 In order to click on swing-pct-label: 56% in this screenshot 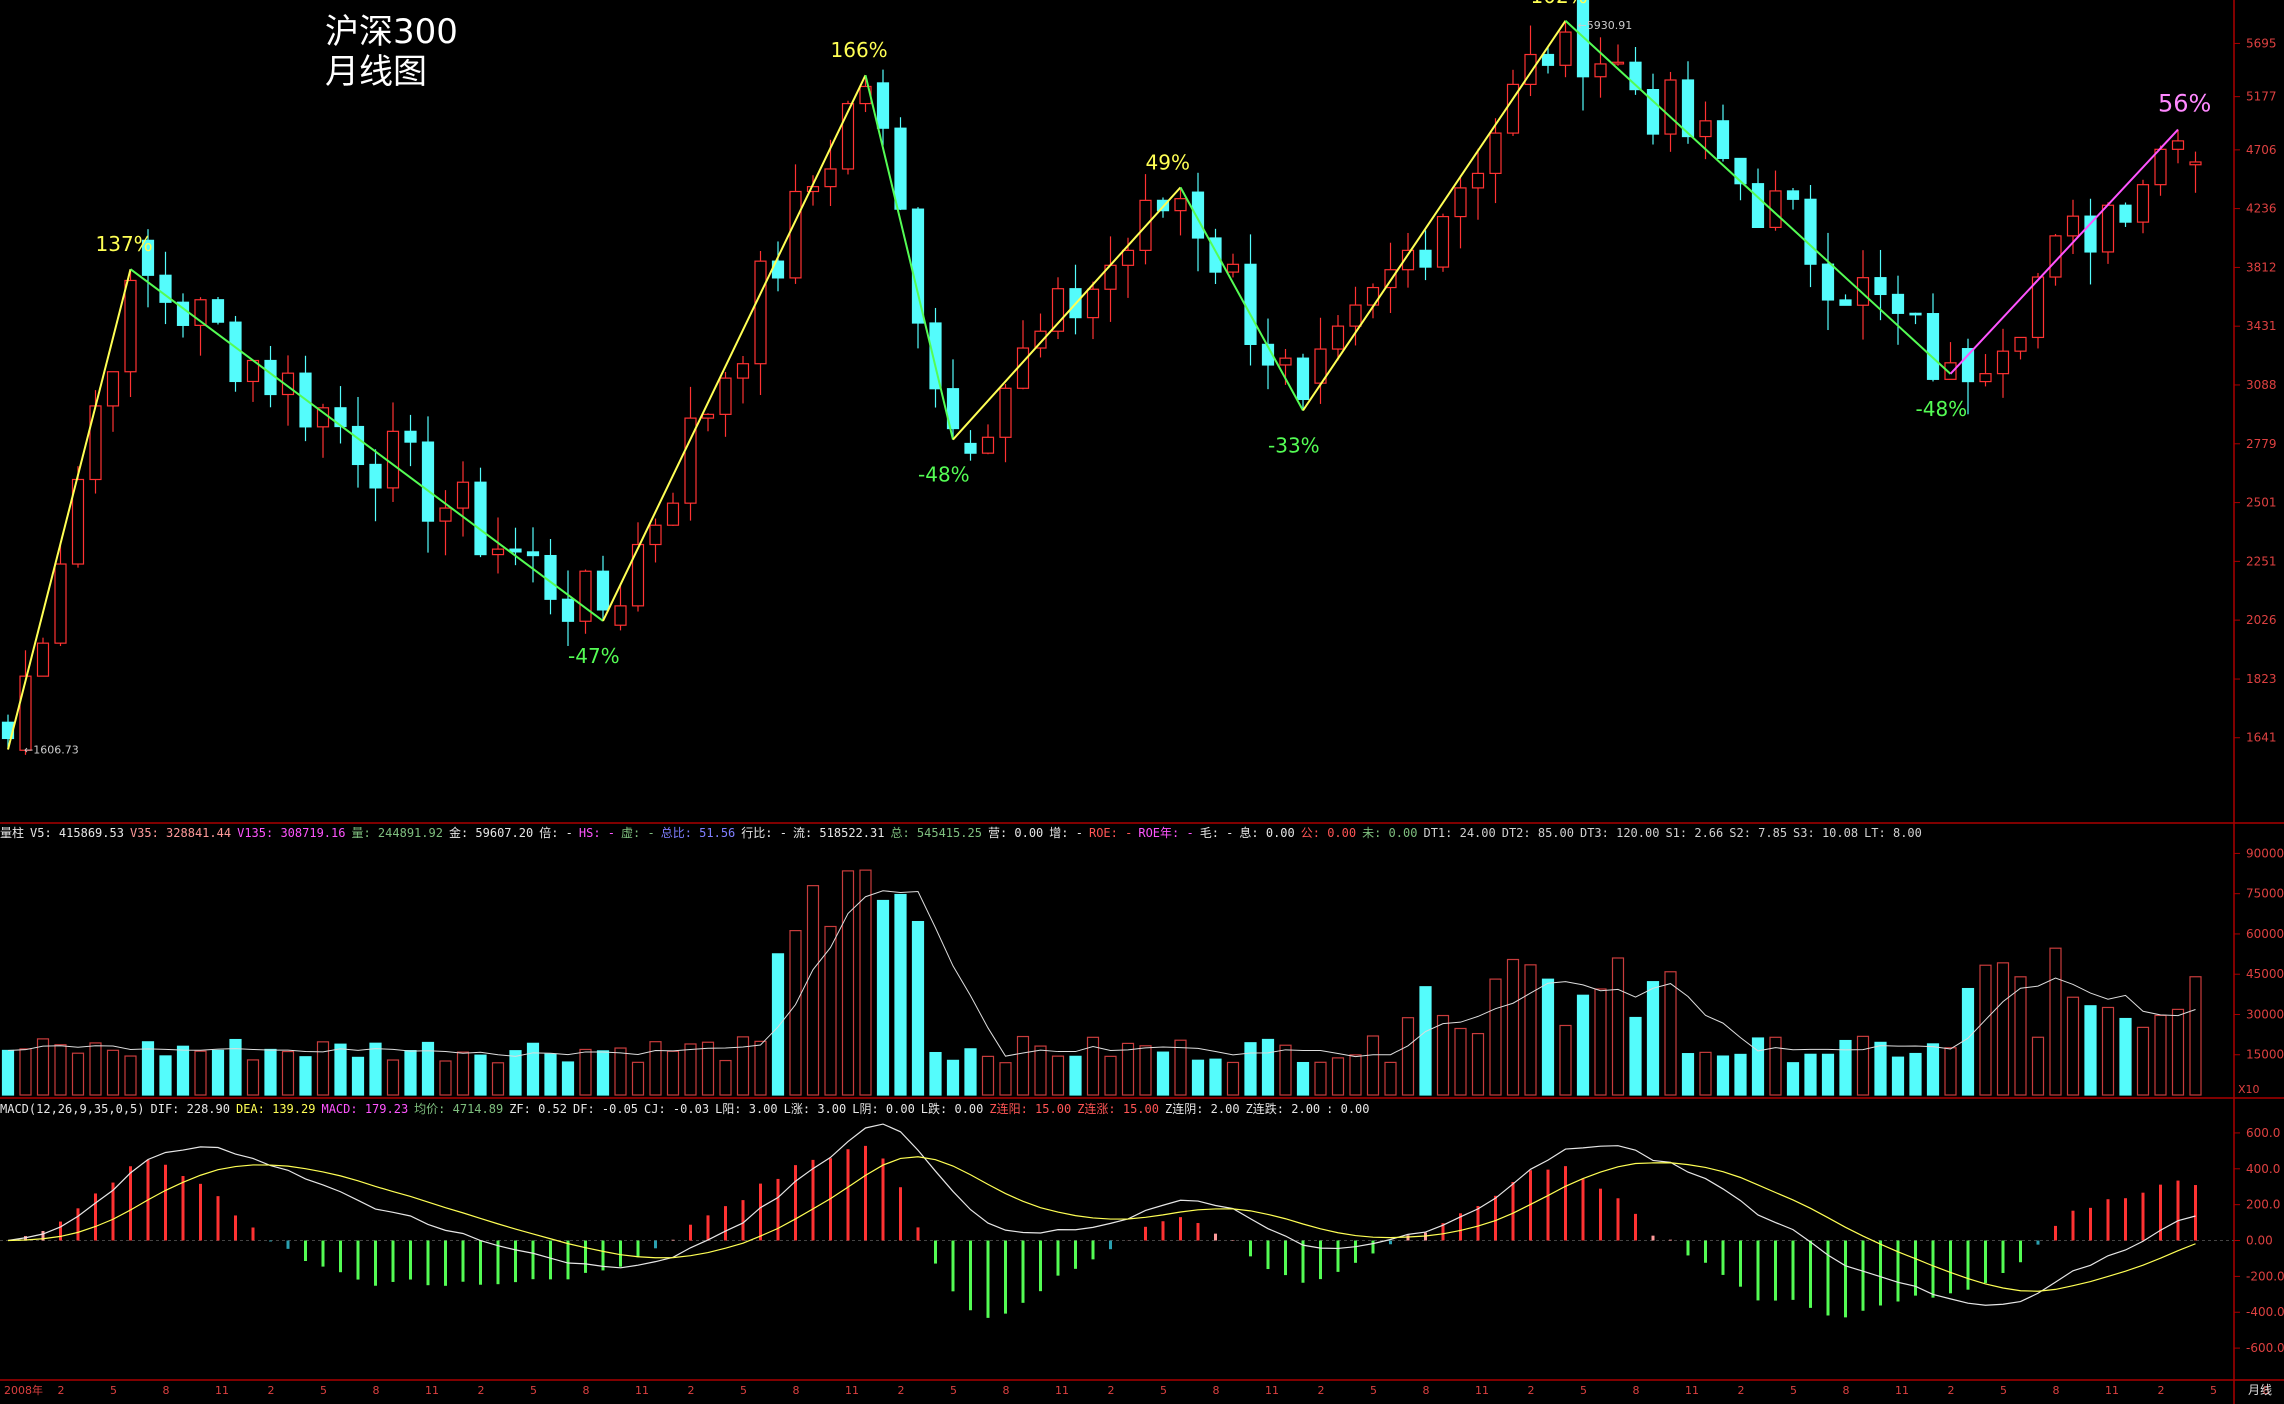, I will do `click(2184, 104)`.